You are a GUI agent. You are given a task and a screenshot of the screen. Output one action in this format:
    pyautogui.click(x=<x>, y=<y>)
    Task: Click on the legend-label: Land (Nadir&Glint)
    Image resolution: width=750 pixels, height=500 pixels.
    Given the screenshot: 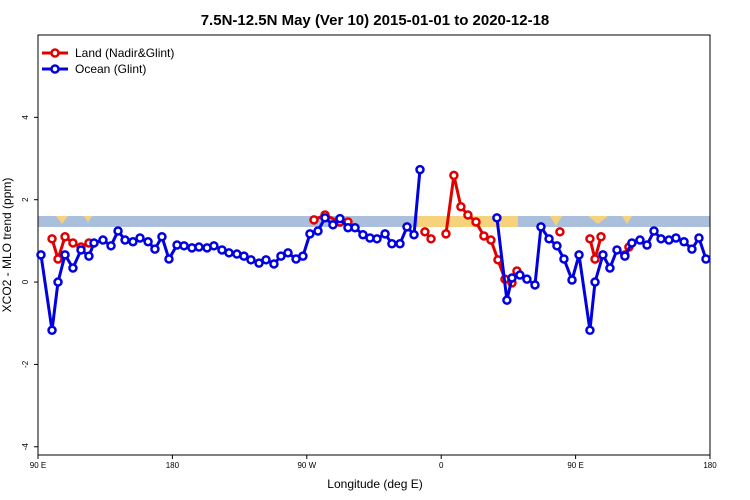 What is the action you would take?
    pyautogui.click(x=124, y=53)
    